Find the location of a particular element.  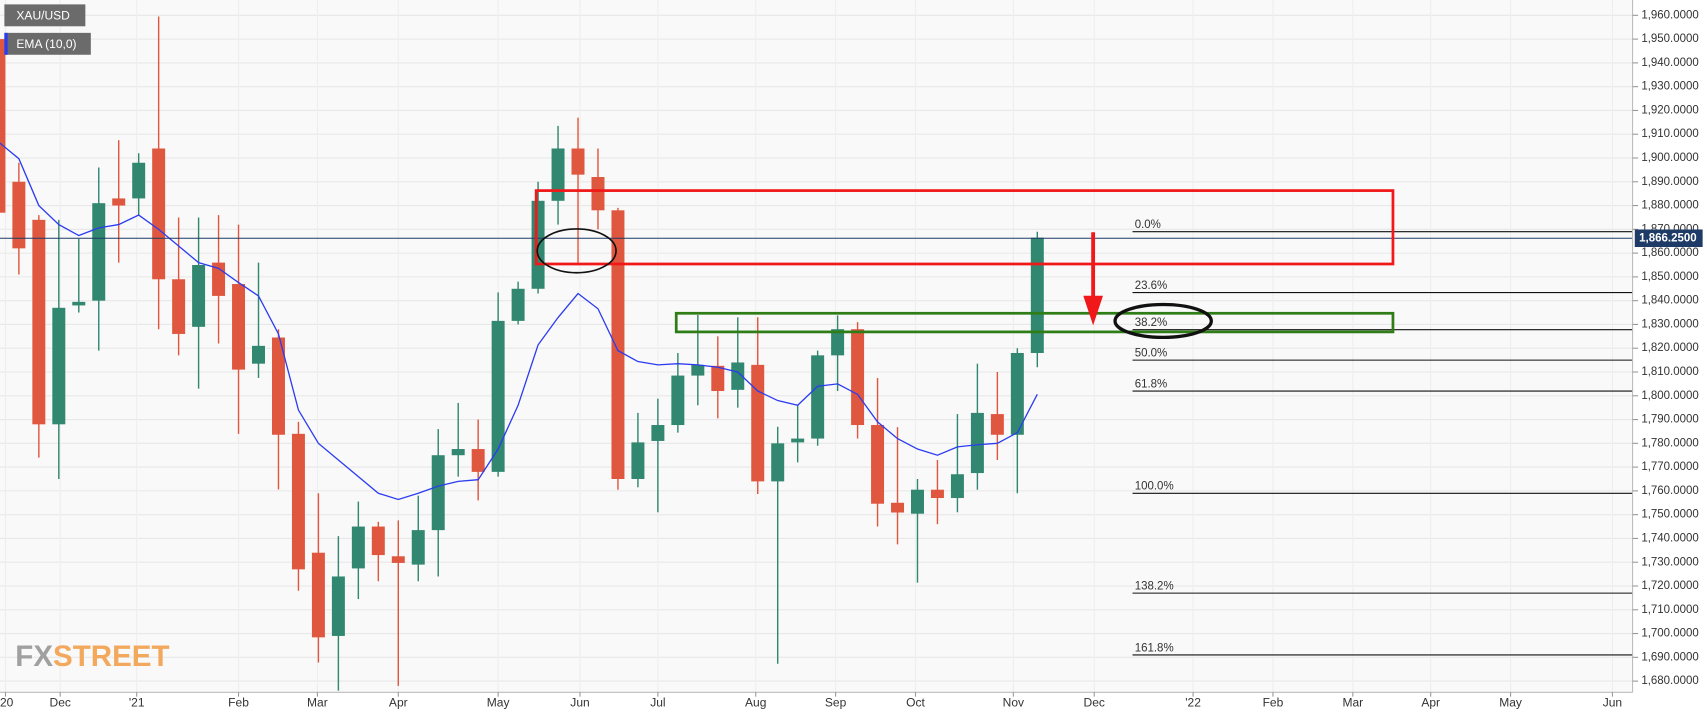

y-tick-label: 1,900.0000 is located at coordinates (1669, 158).